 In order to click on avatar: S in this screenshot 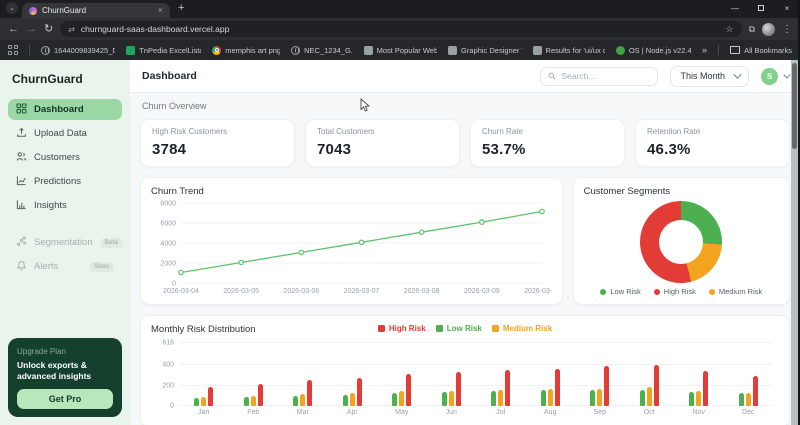, I will do `click(769, 76)`.